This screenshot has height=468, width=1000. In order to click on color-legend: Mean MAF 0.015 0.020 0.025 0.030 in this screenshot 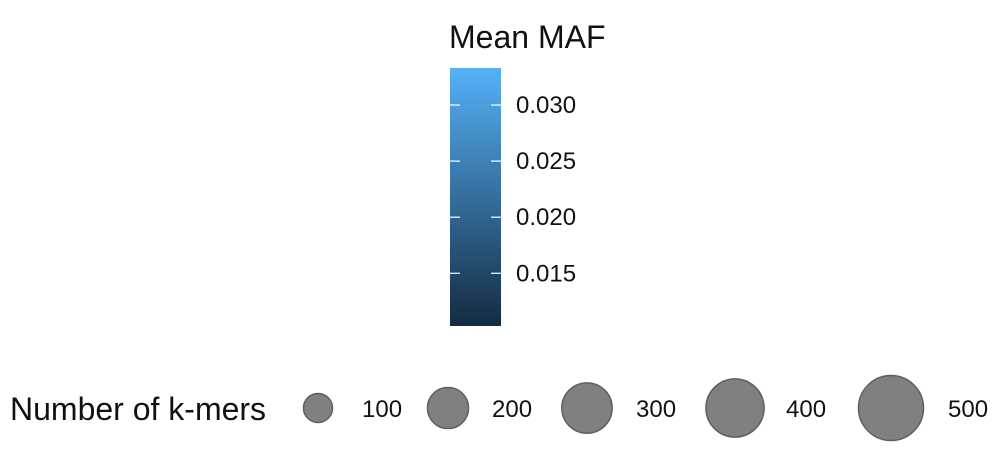, I will do `click(527, 172)`.